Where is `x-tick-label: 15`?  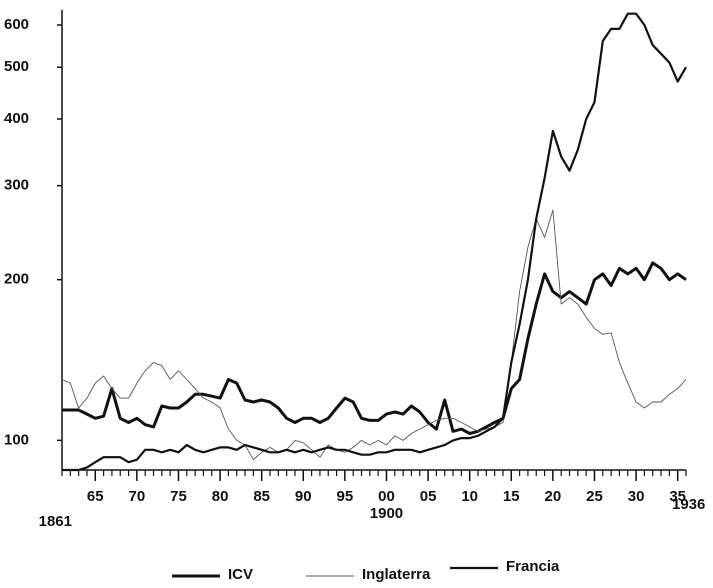 x-tick-label: 15 is located at coordinates (511, 496).